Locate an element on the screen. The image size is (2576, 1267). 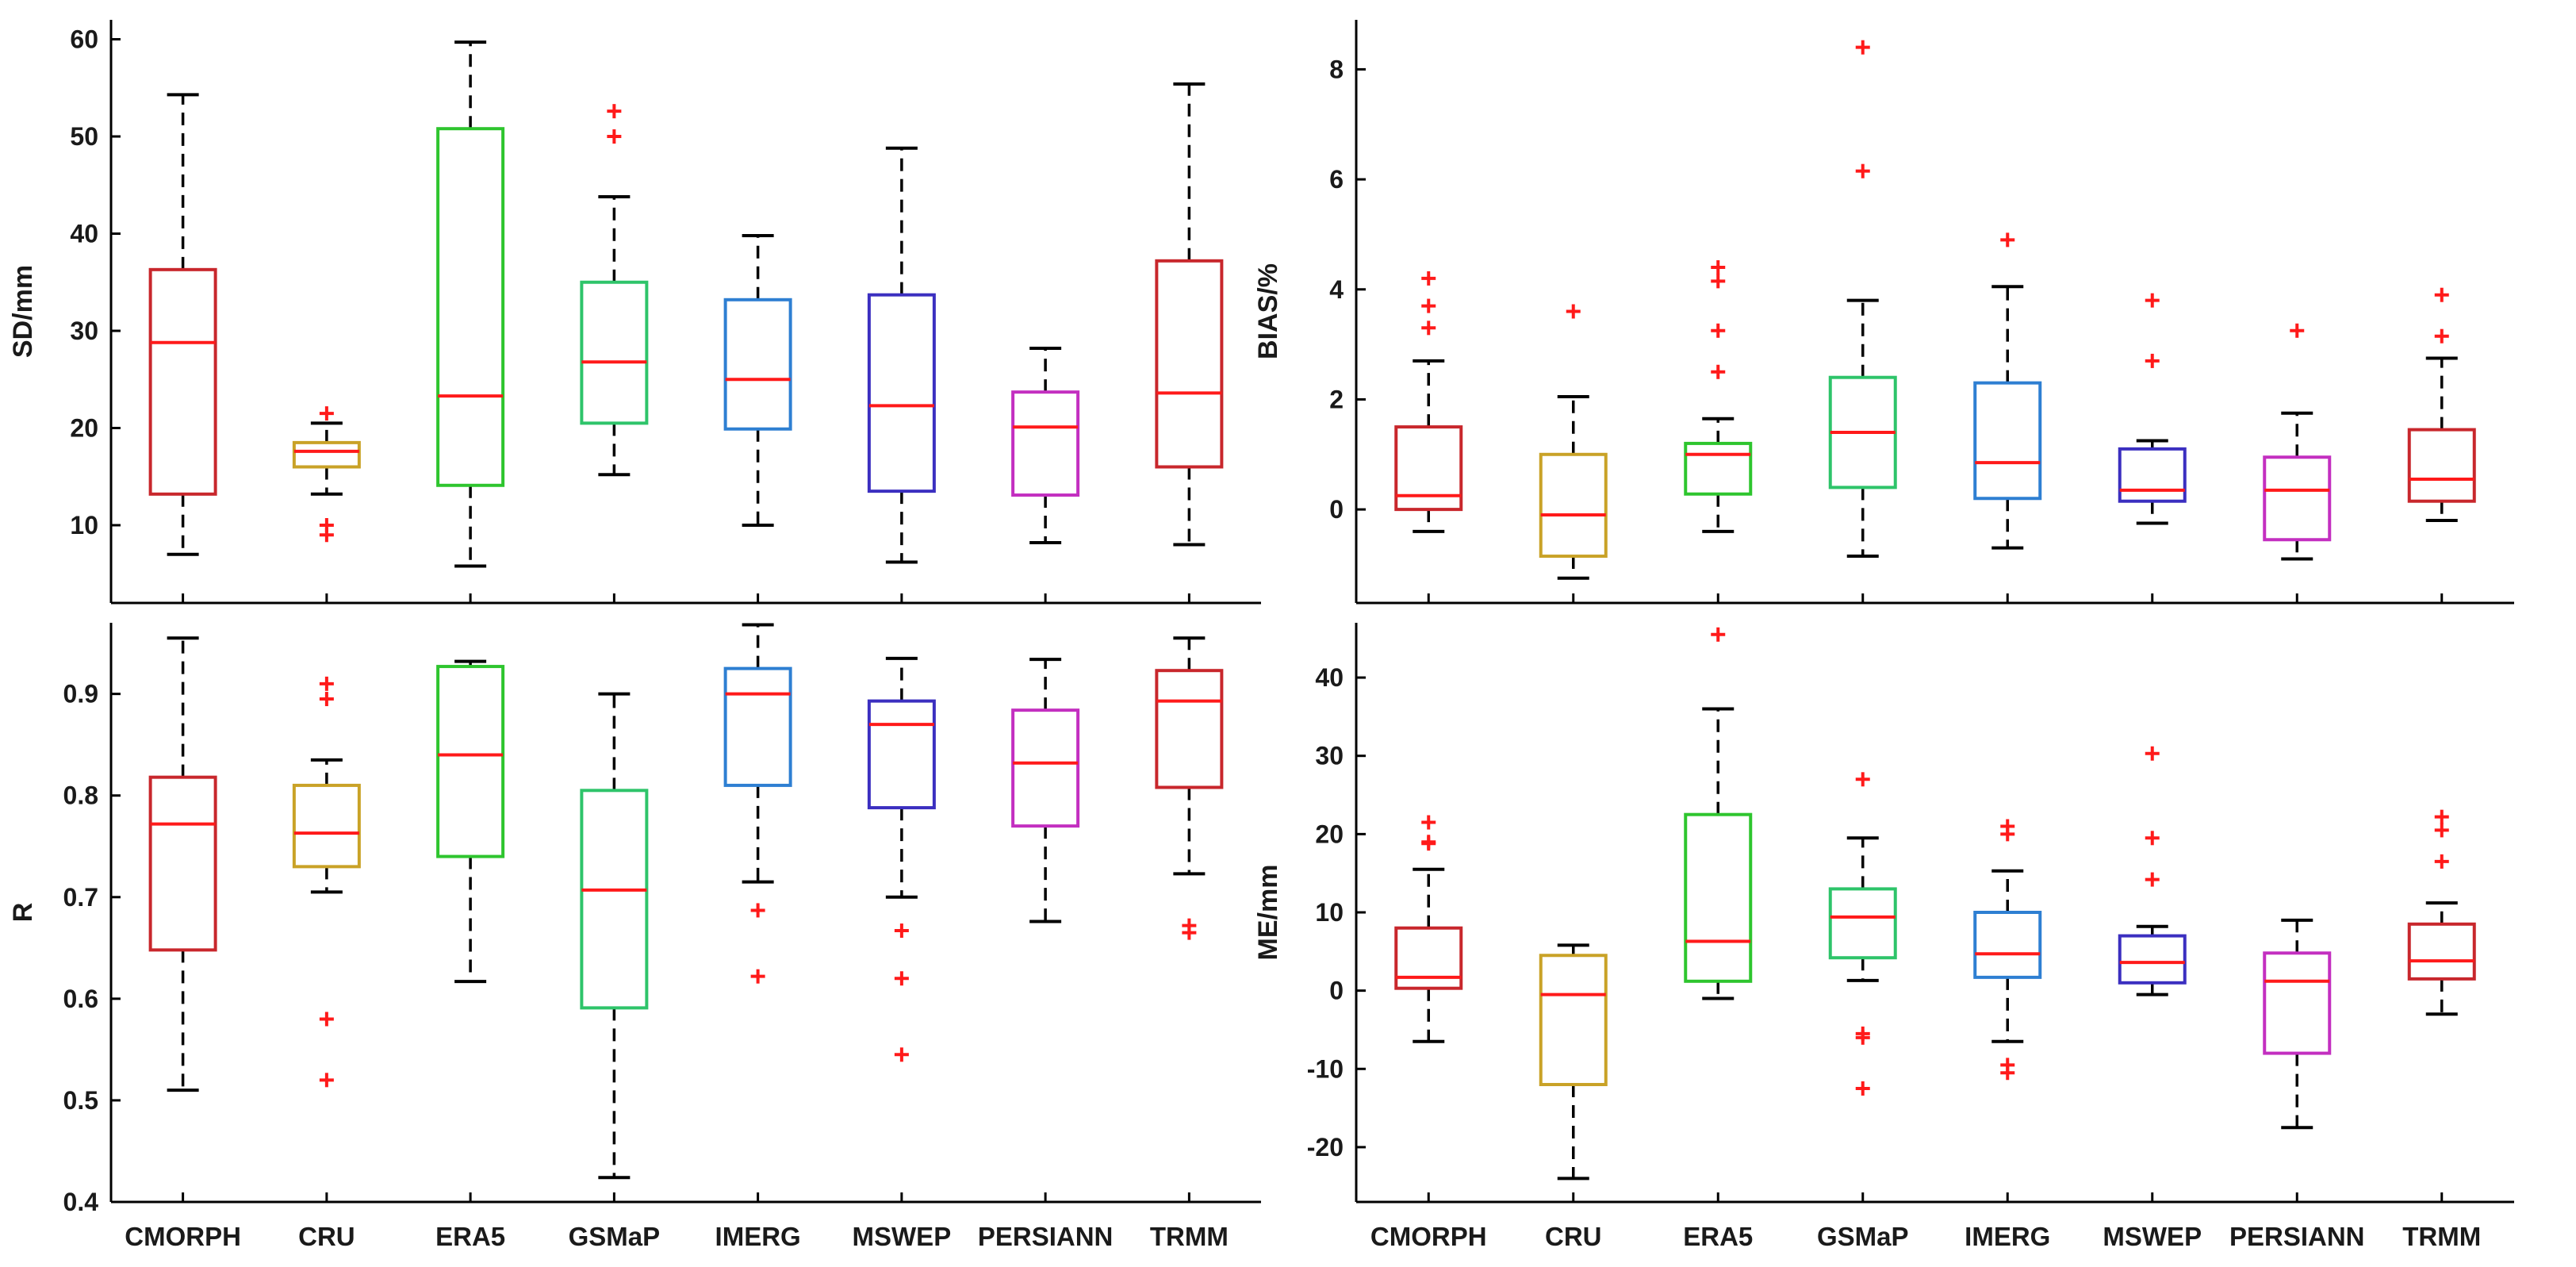
box-cru is located at coordinates (1573, 1062).